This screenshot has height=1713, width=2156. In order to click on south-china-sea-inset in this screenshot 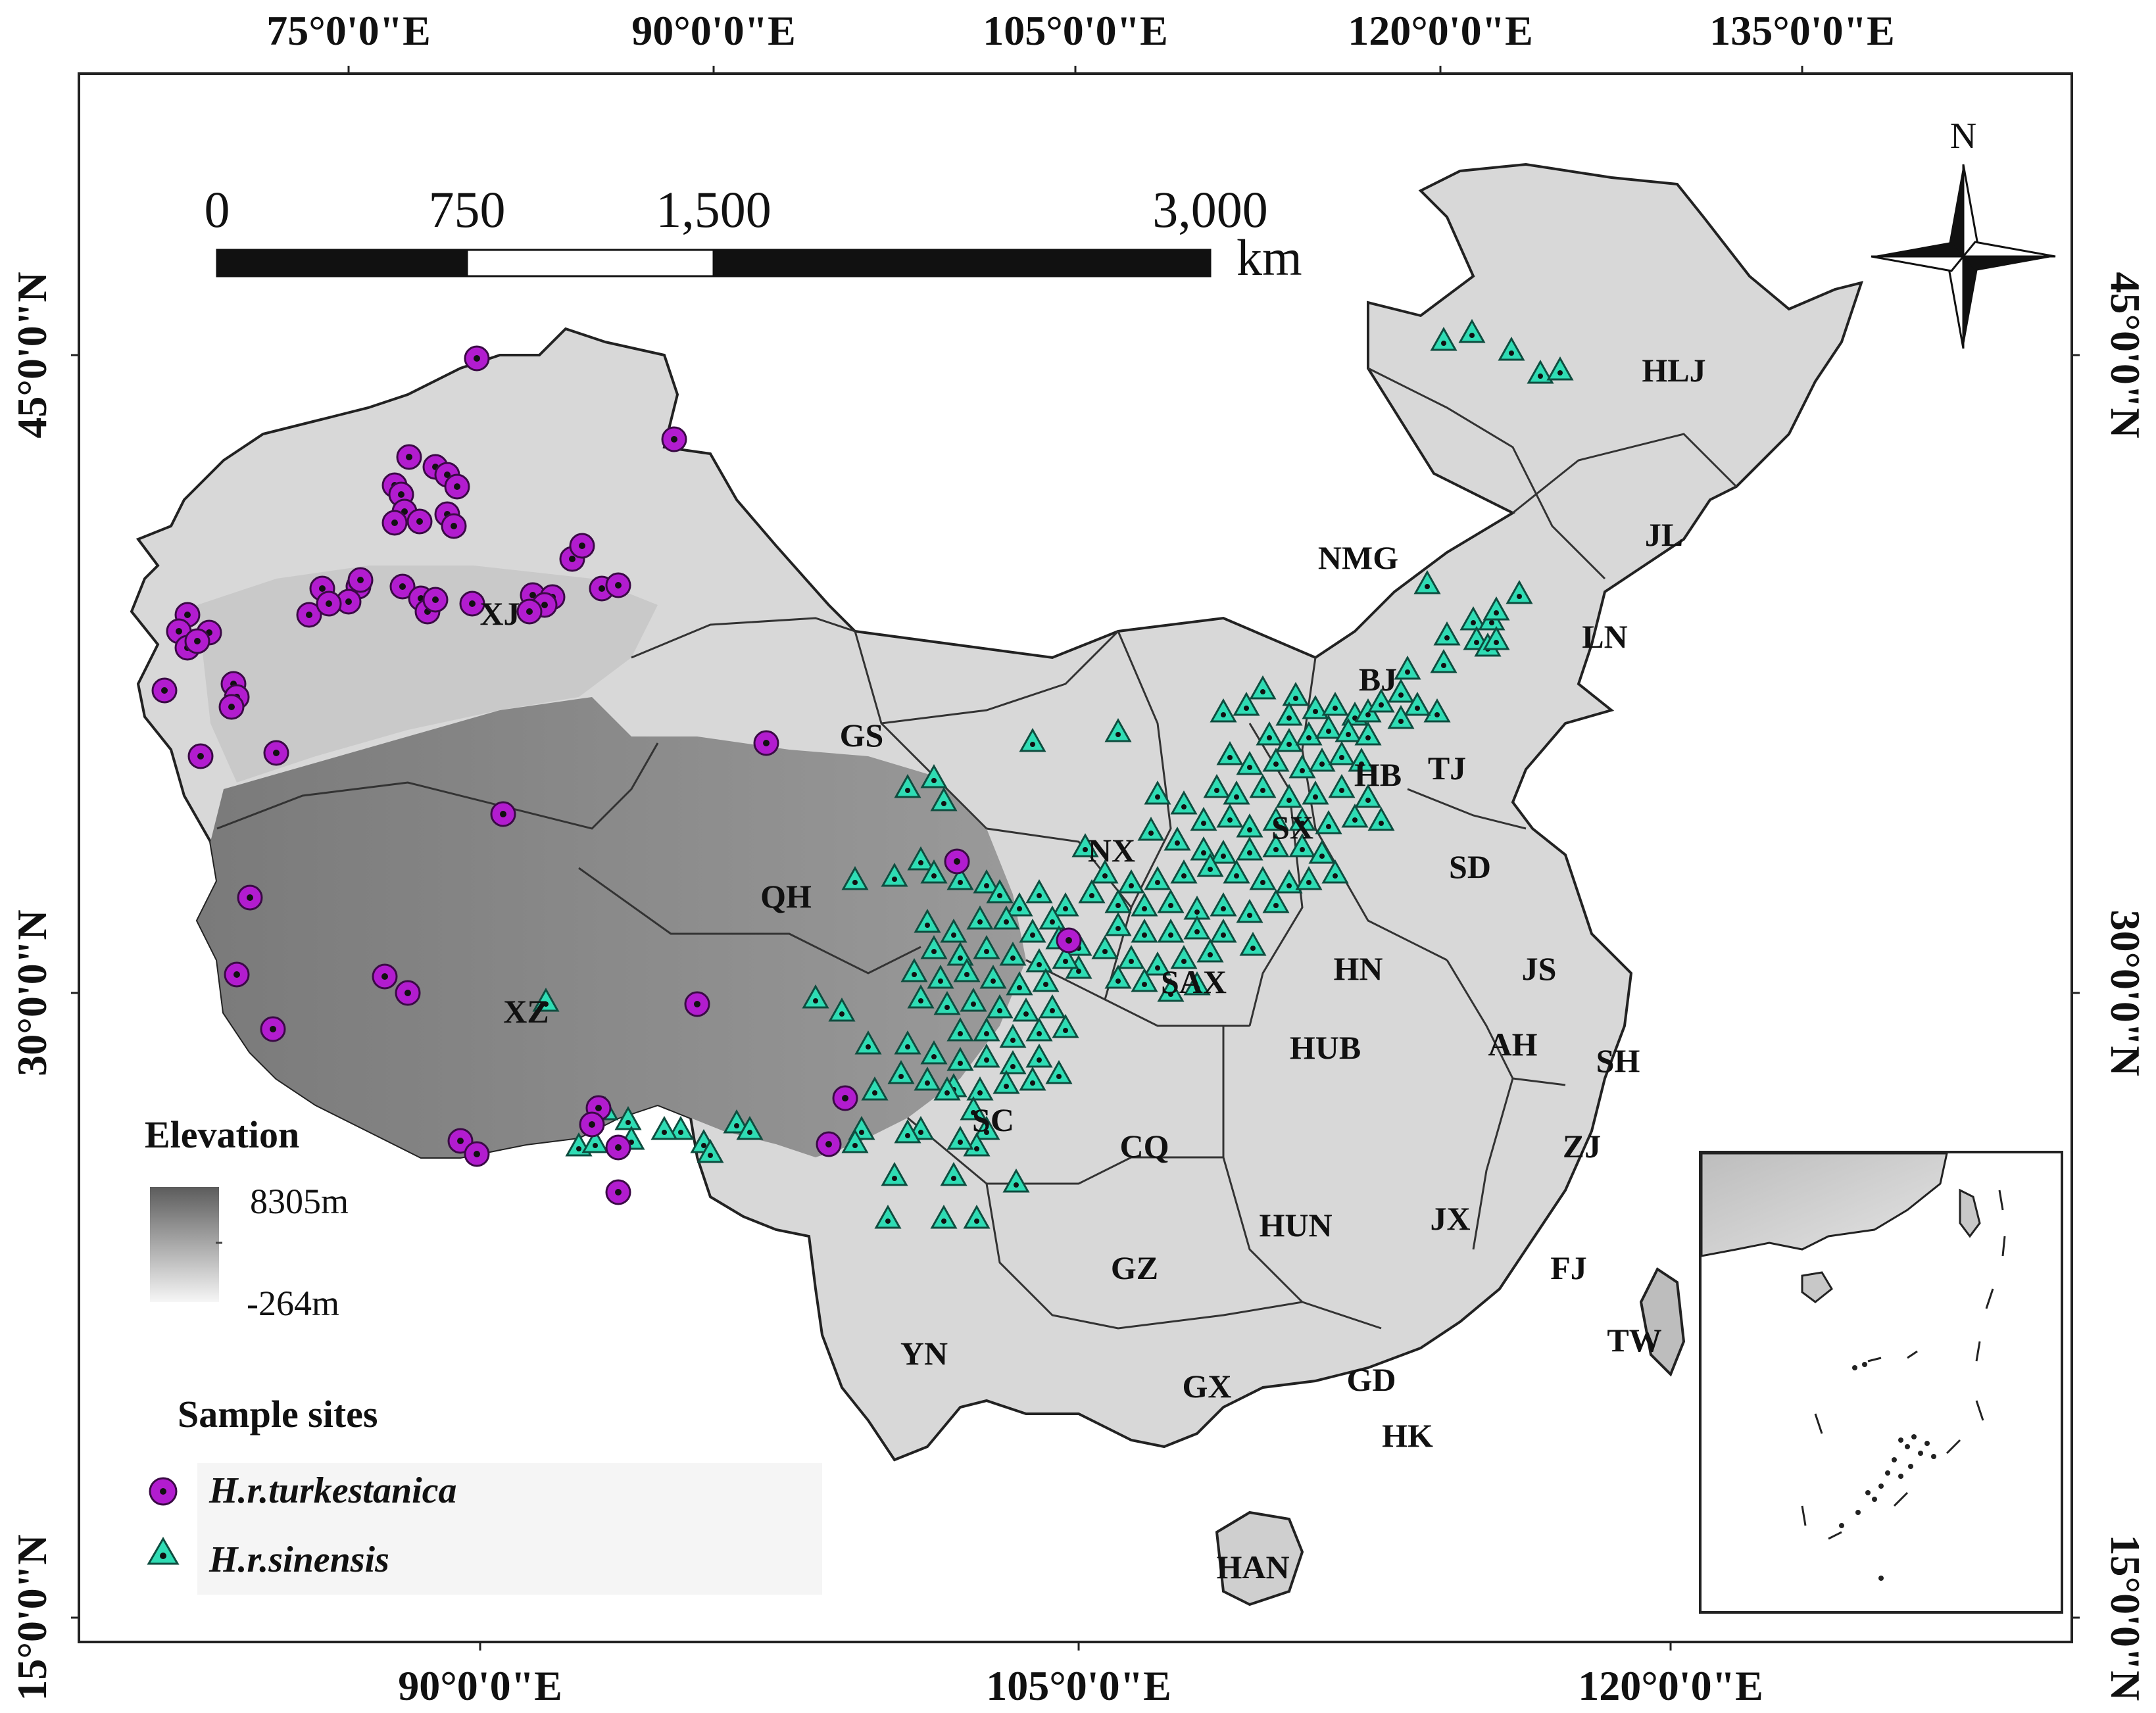, I will do `click(1881, 1383)`.